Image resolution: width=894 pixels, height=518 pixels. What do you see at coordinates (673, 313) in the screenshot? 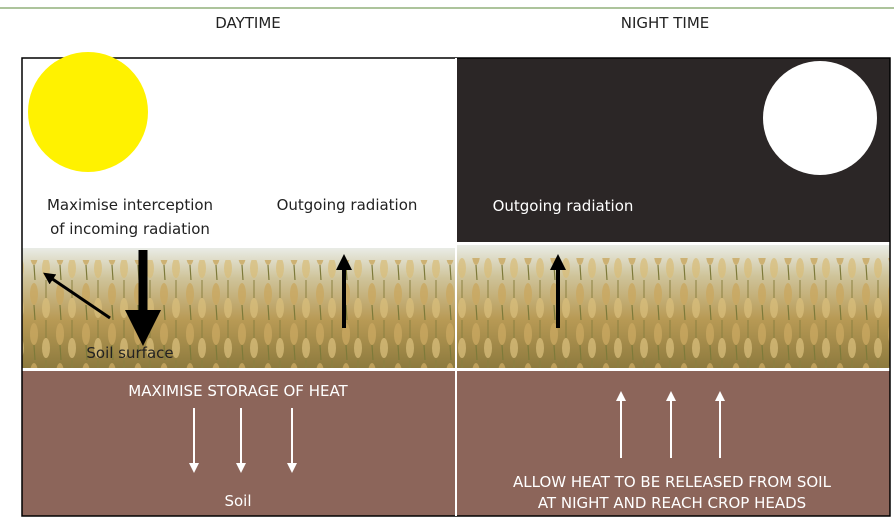
I see `night-crop-heads` at bounding box center [673, 313].